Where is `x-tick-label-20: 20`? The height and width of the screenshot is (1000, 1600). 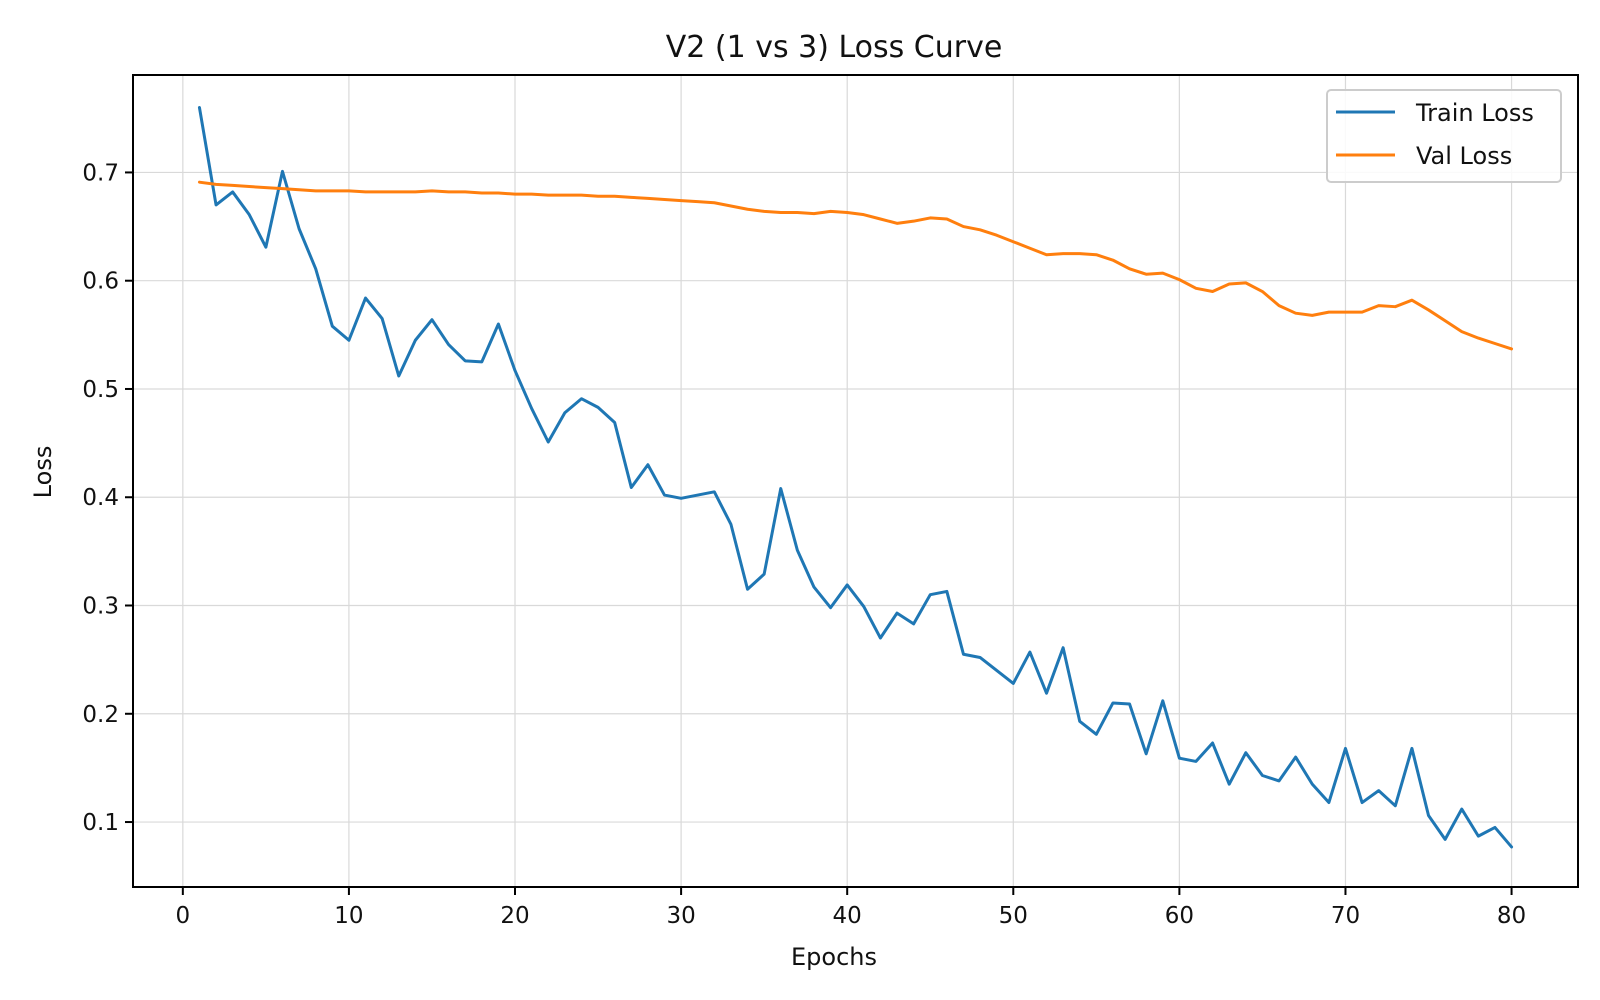 x-tick-label-20: 20 is located at coordinates (514, 916).